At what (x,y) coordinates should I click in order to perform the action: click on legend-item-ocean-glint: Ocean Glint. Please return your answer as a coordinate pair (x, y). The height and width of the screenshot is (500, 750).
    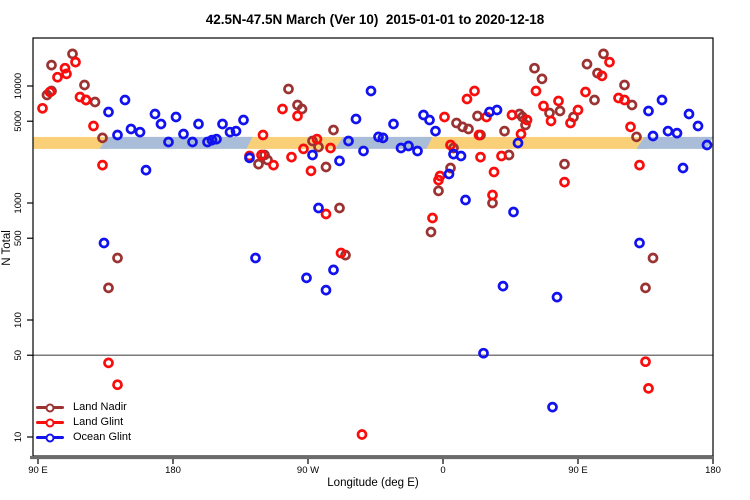
    Looking at the image, I should click on (83, 437).